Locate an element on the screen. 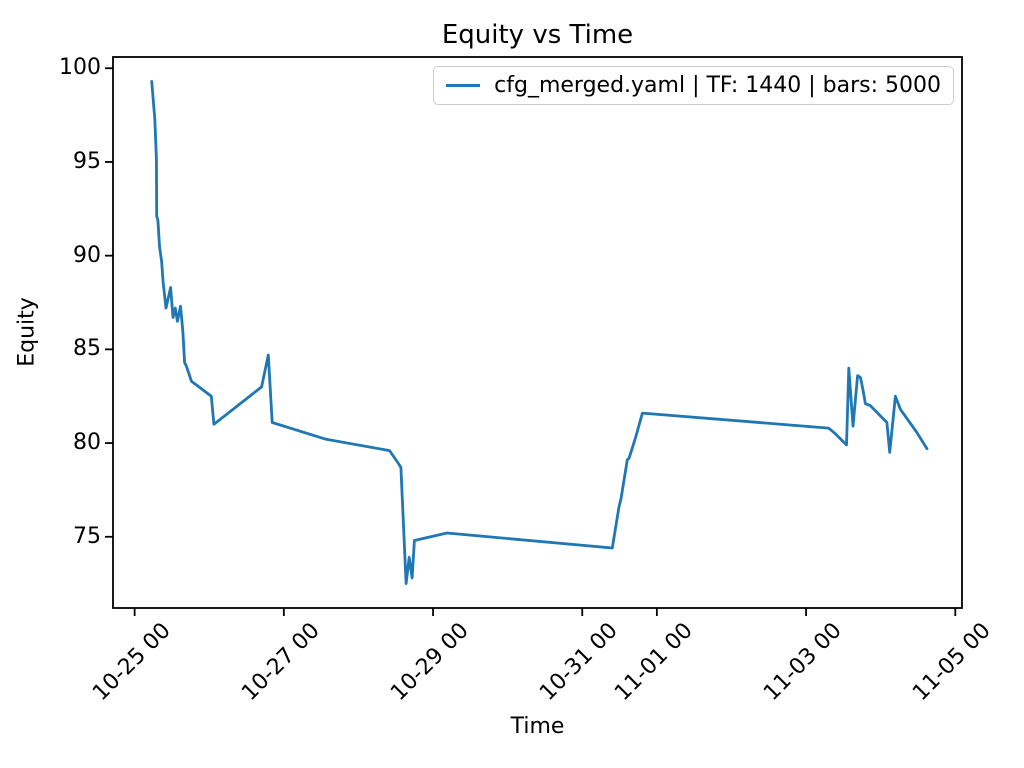  chart-title: Equity vs Time is located at coordinates (537, 35).